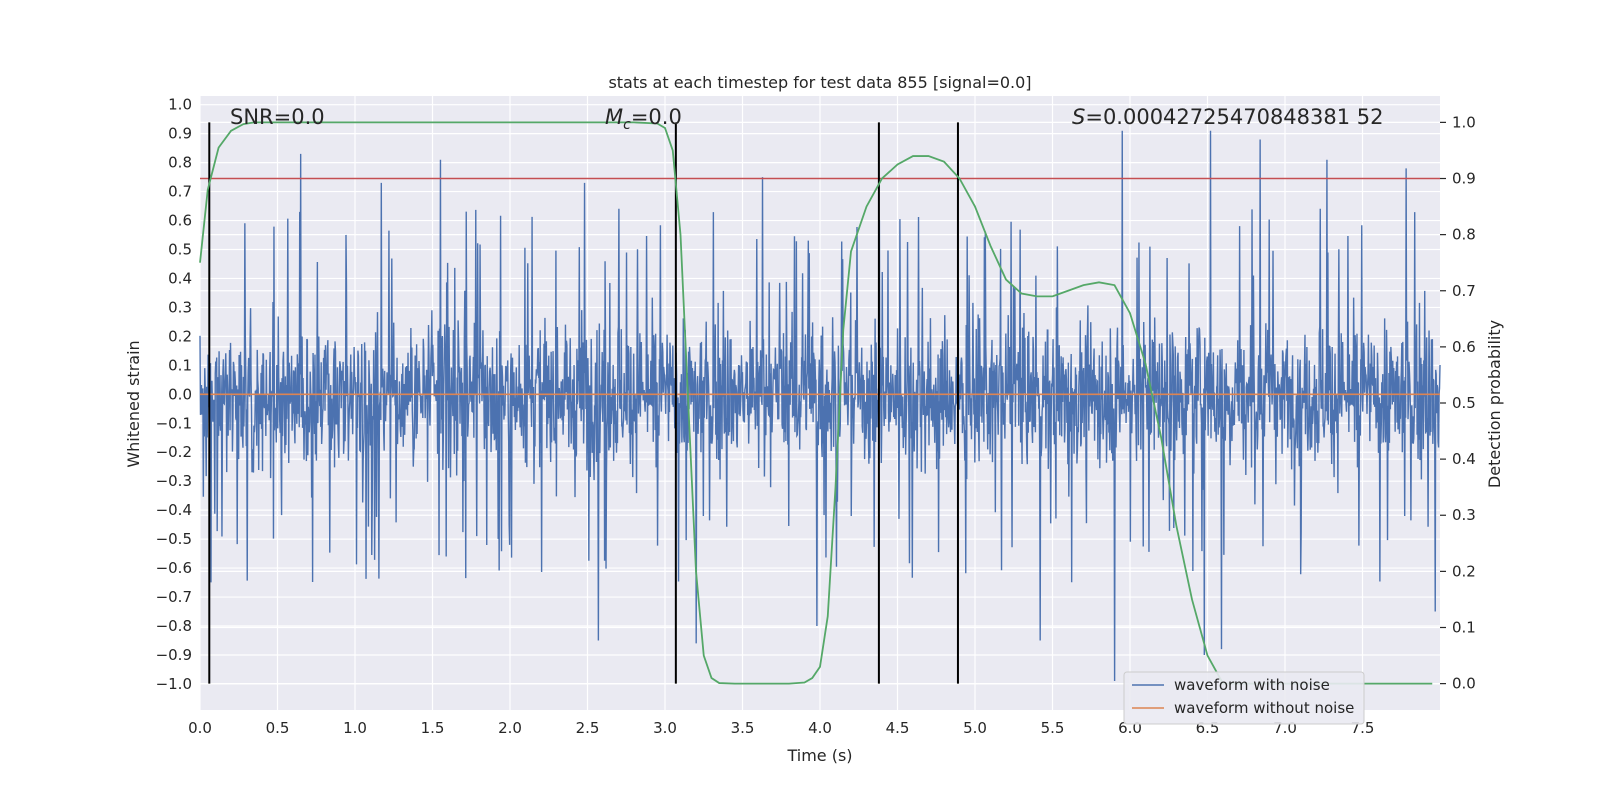 The width and height of the screenshot is (1600, 800). Describe the element at coordinates (1464, 403) in the screenshot. I see `y2-tick-label: 0.5` at that location.